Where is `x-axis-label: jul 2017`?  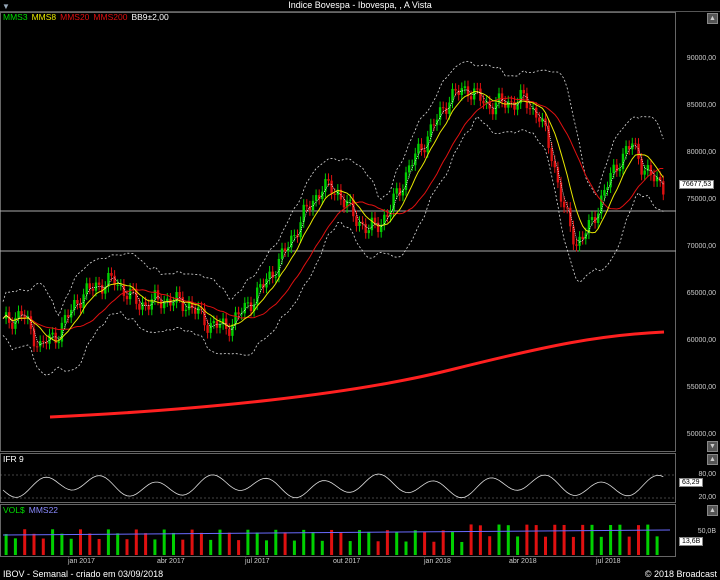
x-axis-label: jul 2017 is located at coordinates (257, 561).